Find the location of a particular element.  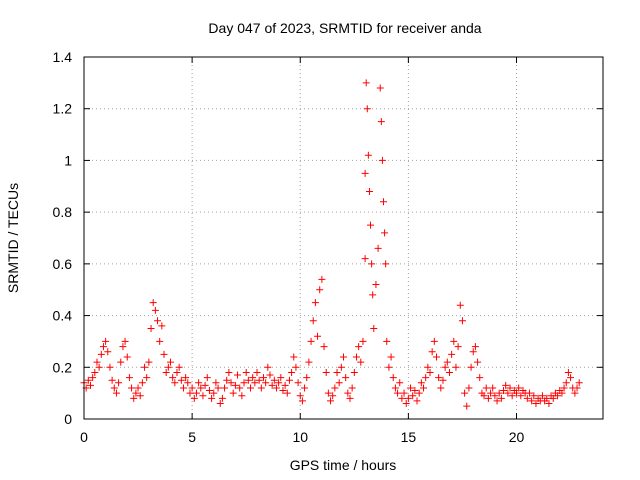

x-tick-label: 0 is located at coordinates (84, 437).